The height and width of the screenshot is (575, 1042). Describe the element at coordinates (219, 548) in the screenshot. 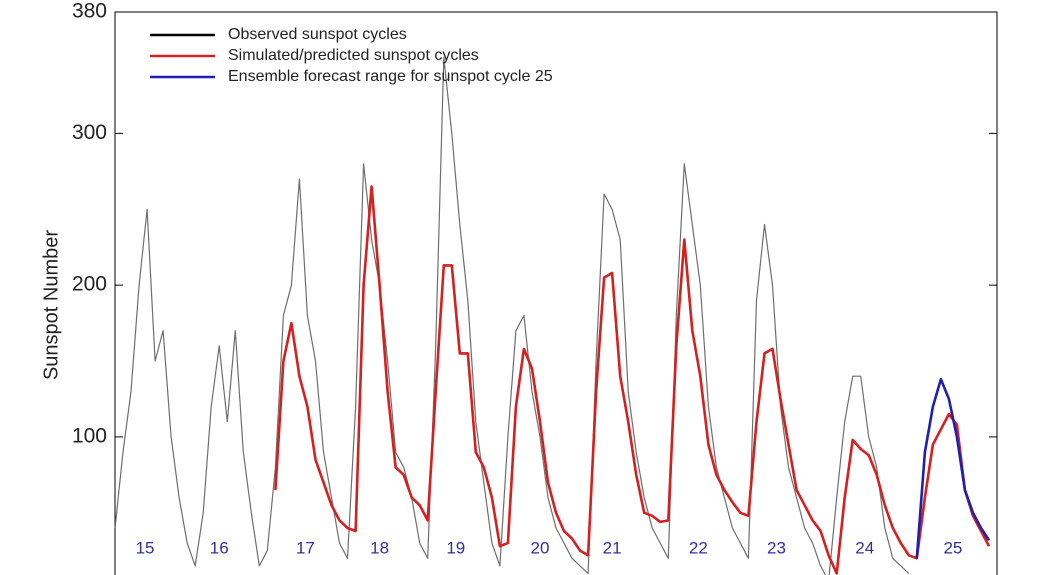

I see `cycle-label: 16` at that location.